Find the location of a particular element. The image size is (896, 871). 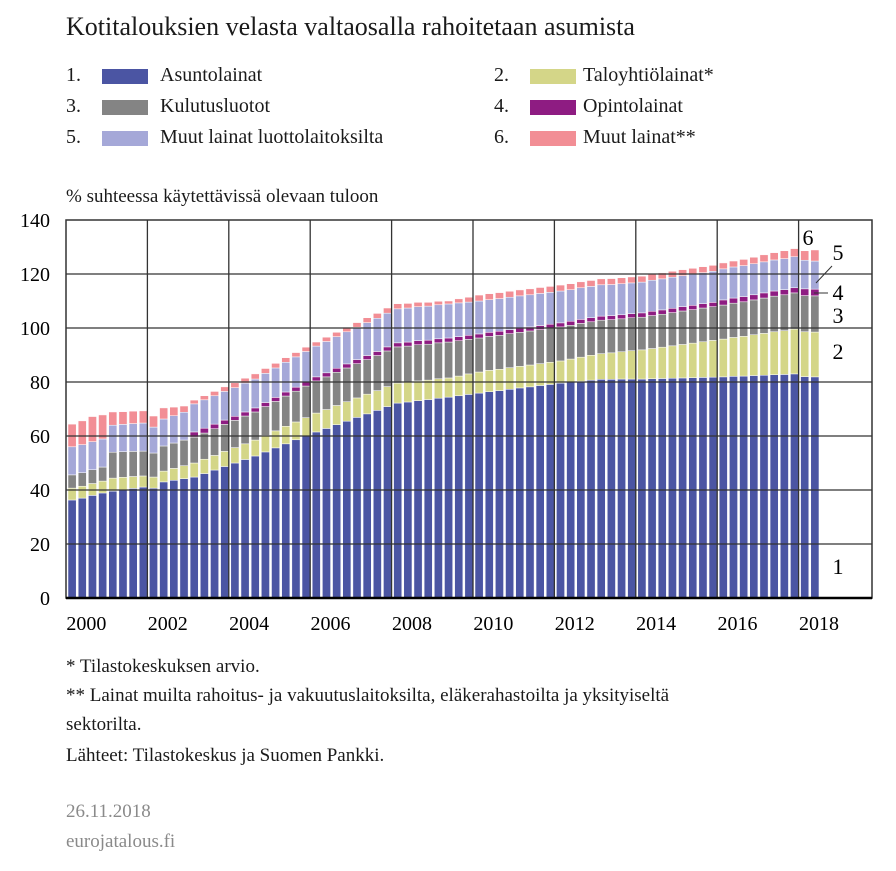

legend-label: Muut lainat** is located at coordinates (639, 137).